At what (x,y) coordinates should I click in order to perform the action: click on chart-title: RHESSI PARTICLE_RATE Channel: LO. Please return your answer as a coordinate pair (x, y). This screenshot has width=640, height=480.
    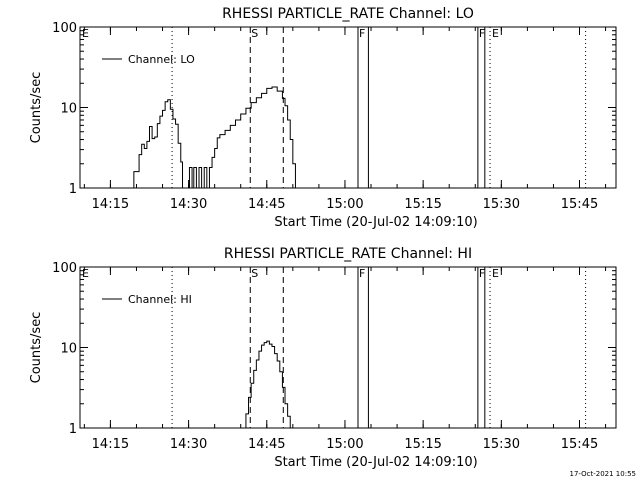
    Looking at the image, I should click on (348, 14).